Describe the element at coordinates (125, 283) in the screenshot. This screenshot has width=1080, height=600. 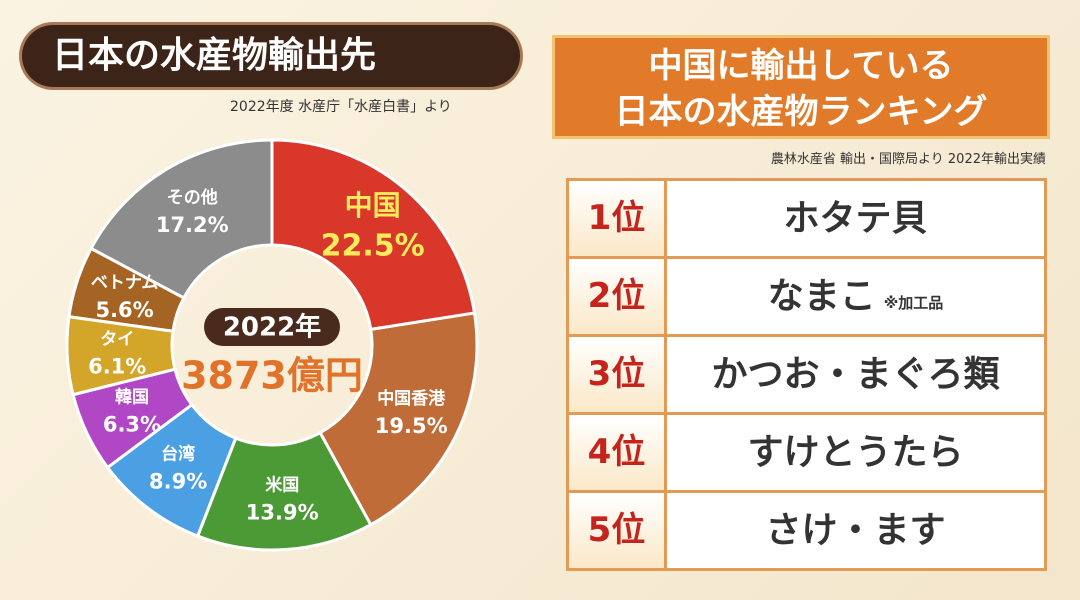
I see `category-label: ベトナム` at that location.